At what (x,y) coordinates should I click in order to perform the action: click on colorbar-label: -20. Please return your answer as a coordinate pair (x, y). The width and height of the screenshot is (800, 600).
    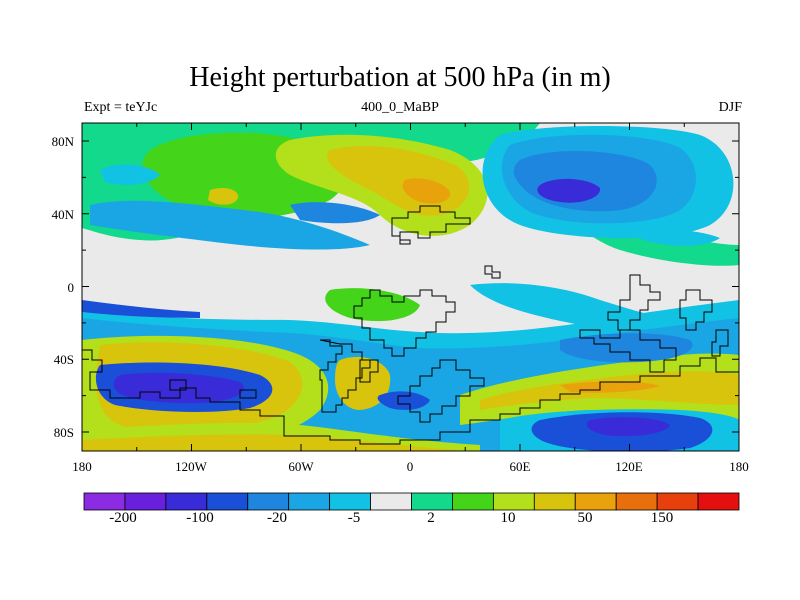
    Looking at the image, I should click on (277, 518).